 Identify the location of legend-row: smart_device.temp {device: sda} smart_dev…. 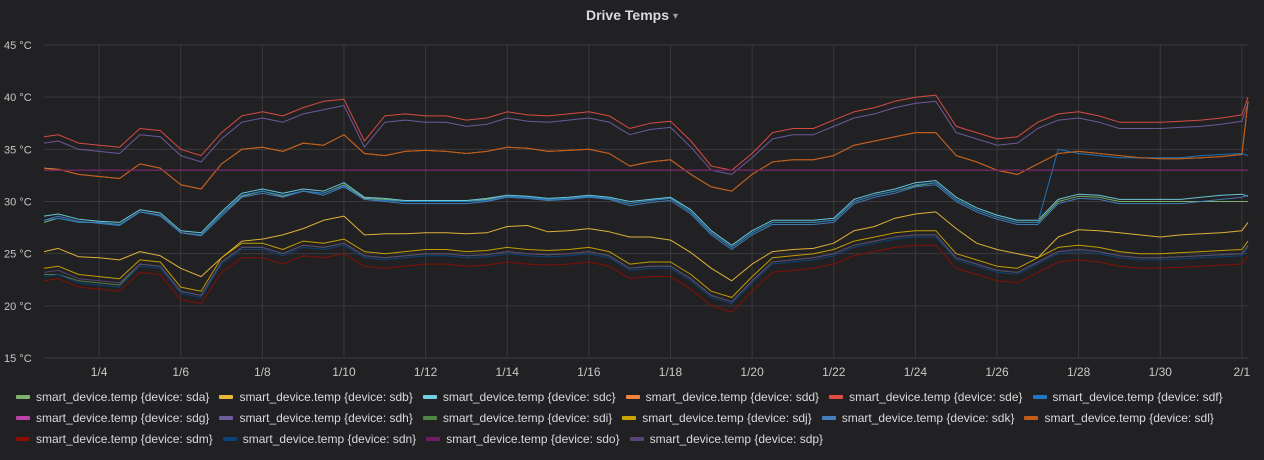
(636, 396).